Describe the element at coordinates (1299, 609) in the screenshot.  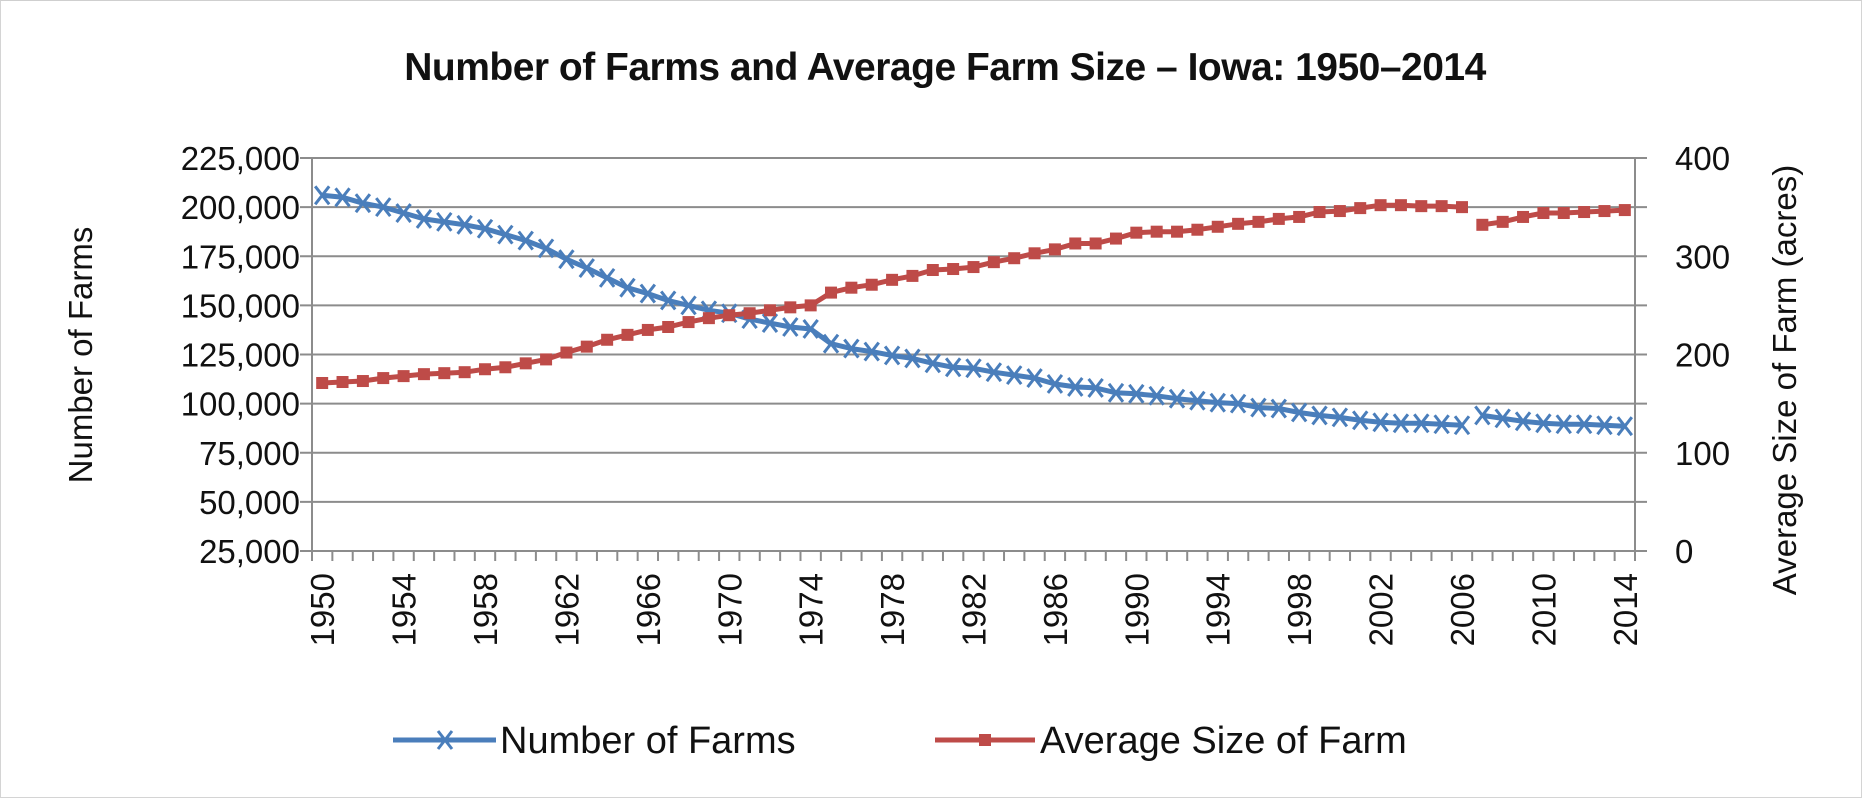
I see `x-tick-label: 1998` at that location.